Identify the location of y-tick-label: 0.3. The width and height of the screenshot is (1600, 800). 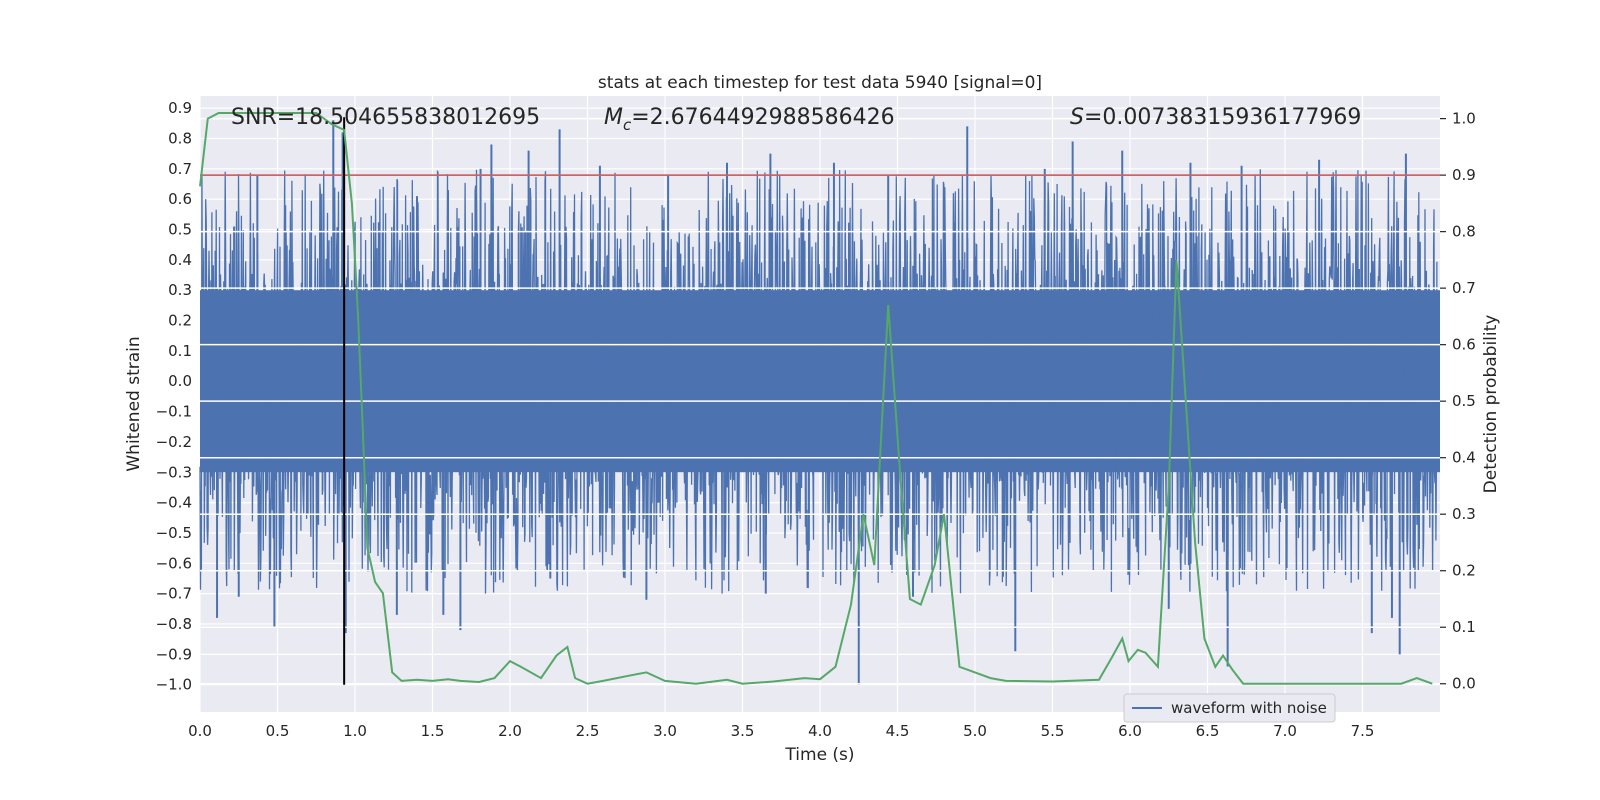
(180, 290).